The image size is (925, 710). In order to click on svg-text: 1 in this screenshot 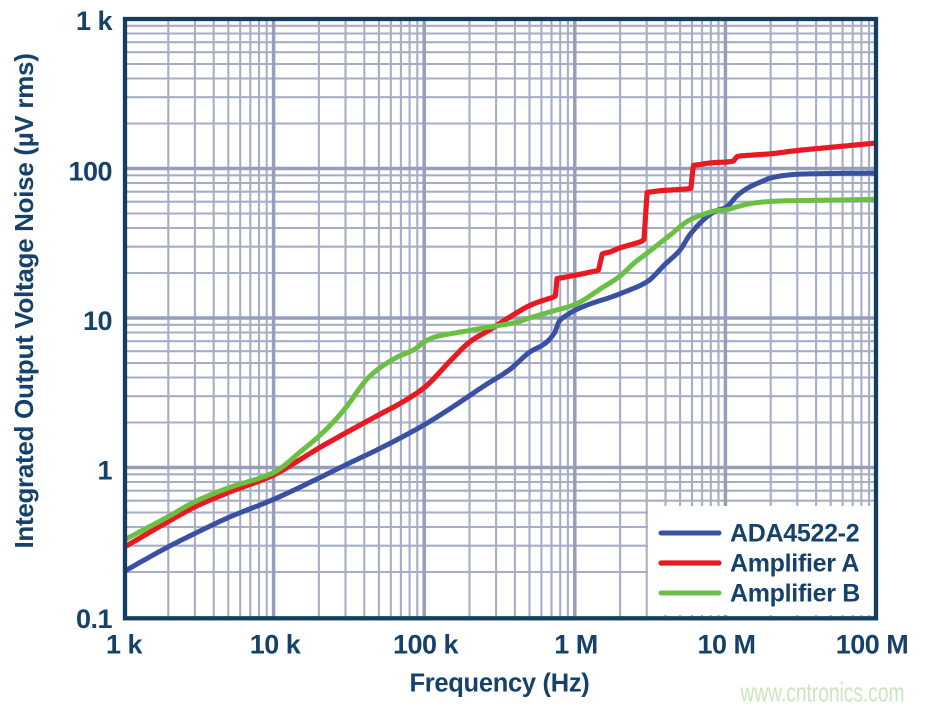, I will do `click(104, 471)`.